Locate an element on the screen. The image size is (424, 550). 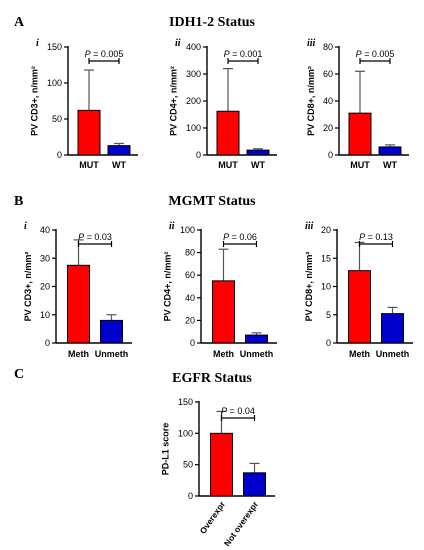
section-letter-b: B is located at coordinates (18, 201).